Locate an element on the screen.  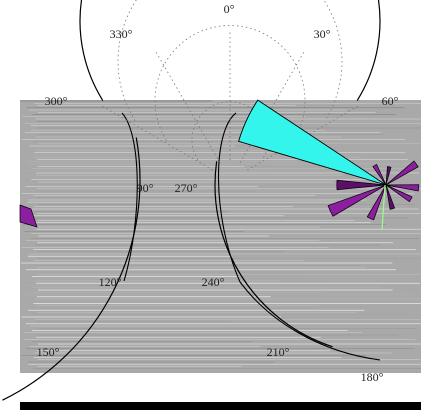
angle-label-210: 210° is located at coordinates (278, 352).